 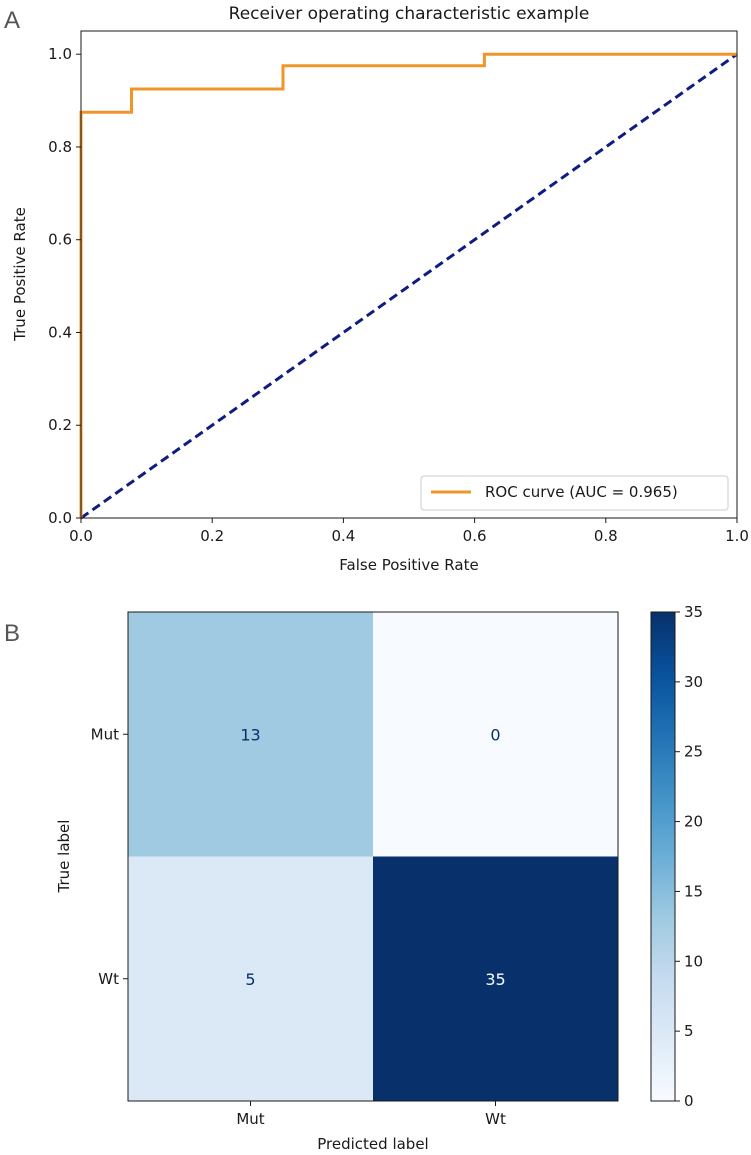 I want to click on roc-x-ticks: 0.0 0.2 0.4 0.6 0.8 1.0, so click(x=409, y=531).